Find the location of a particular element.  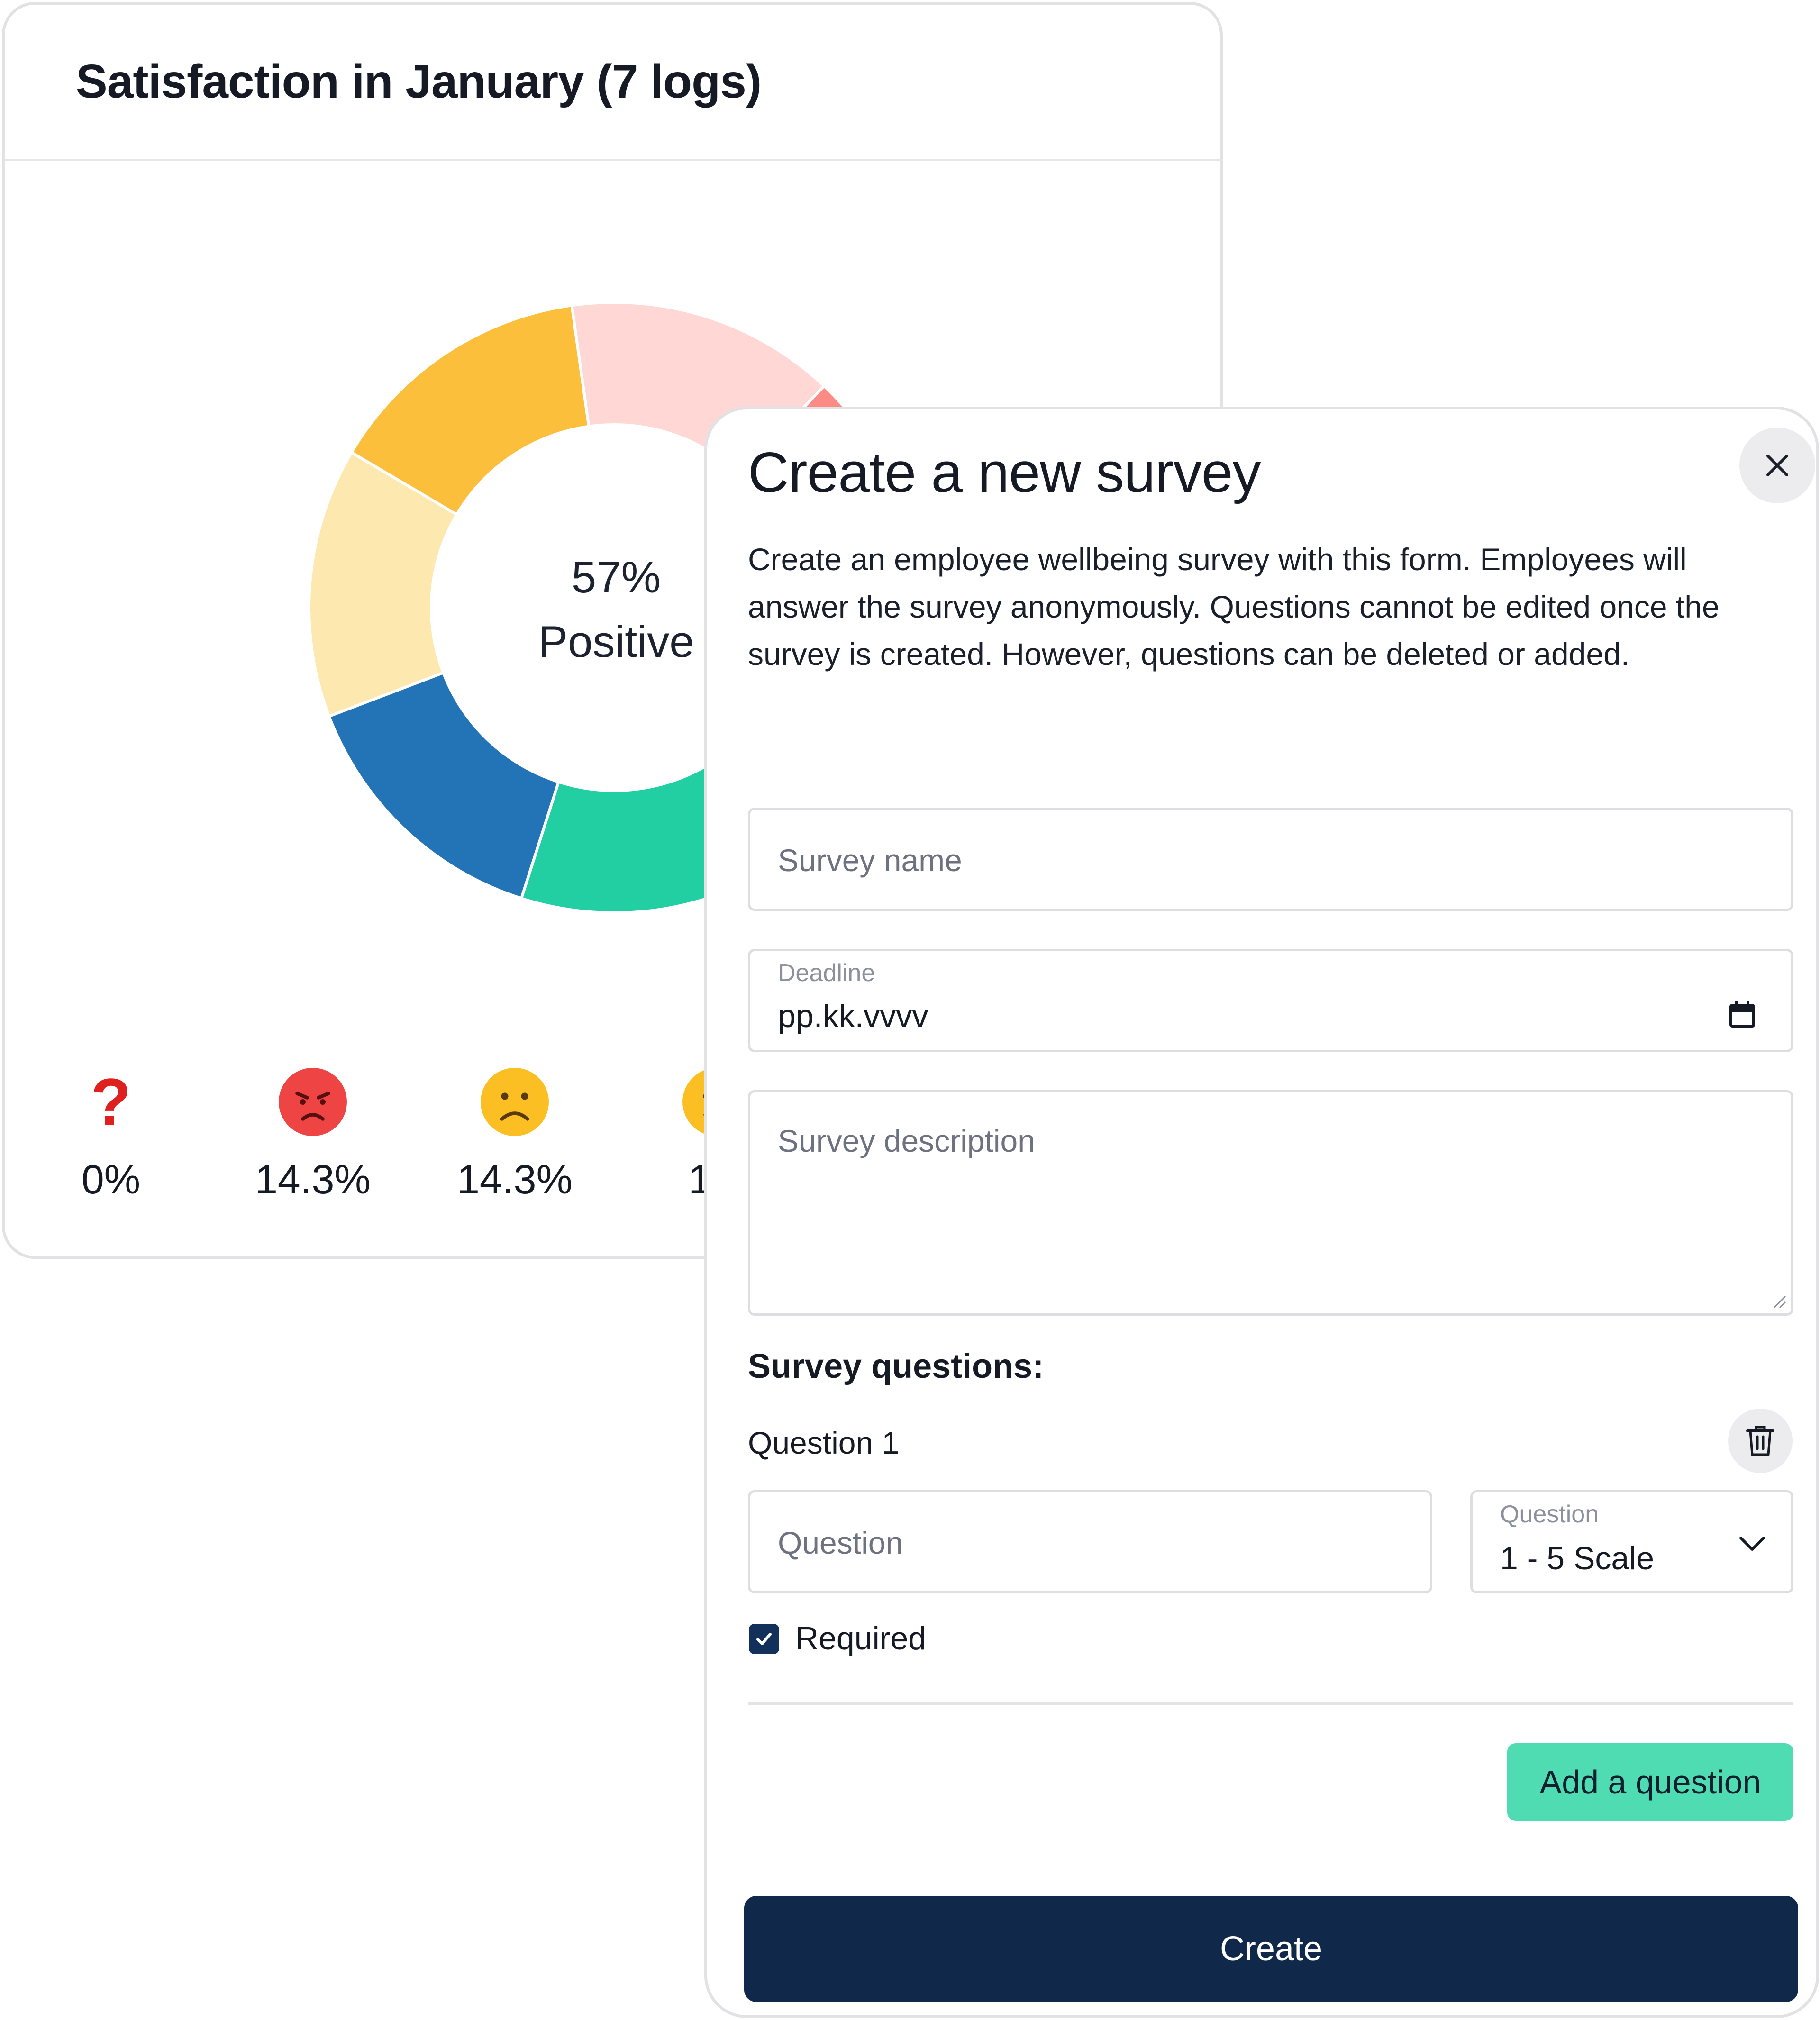

mood-unknown: ? 0% is located at coordinates (111, 1134).